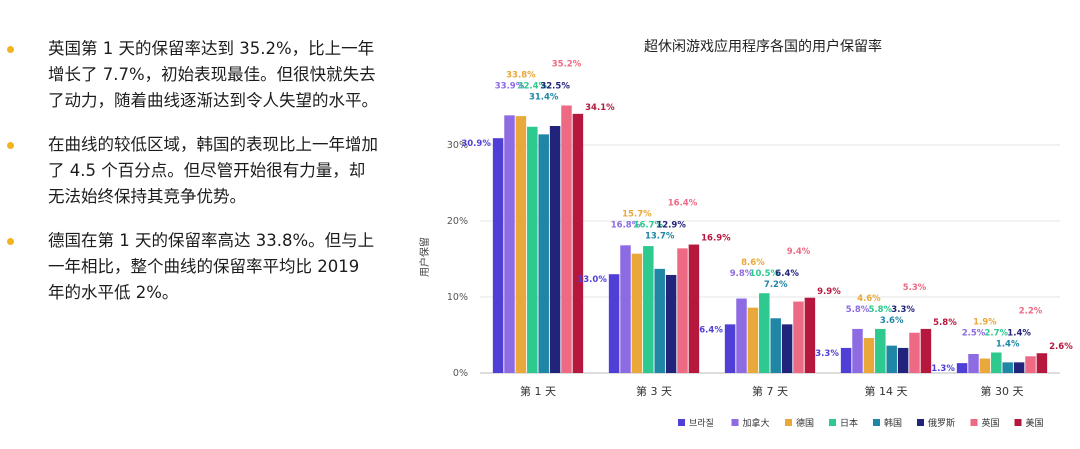 This screenshot has height=449, width=1080. What do you see at coordinates (1002, 391) in the screenshot?
I see `x-tick-label: 第 30 天` at bounding box center [1002, 391].